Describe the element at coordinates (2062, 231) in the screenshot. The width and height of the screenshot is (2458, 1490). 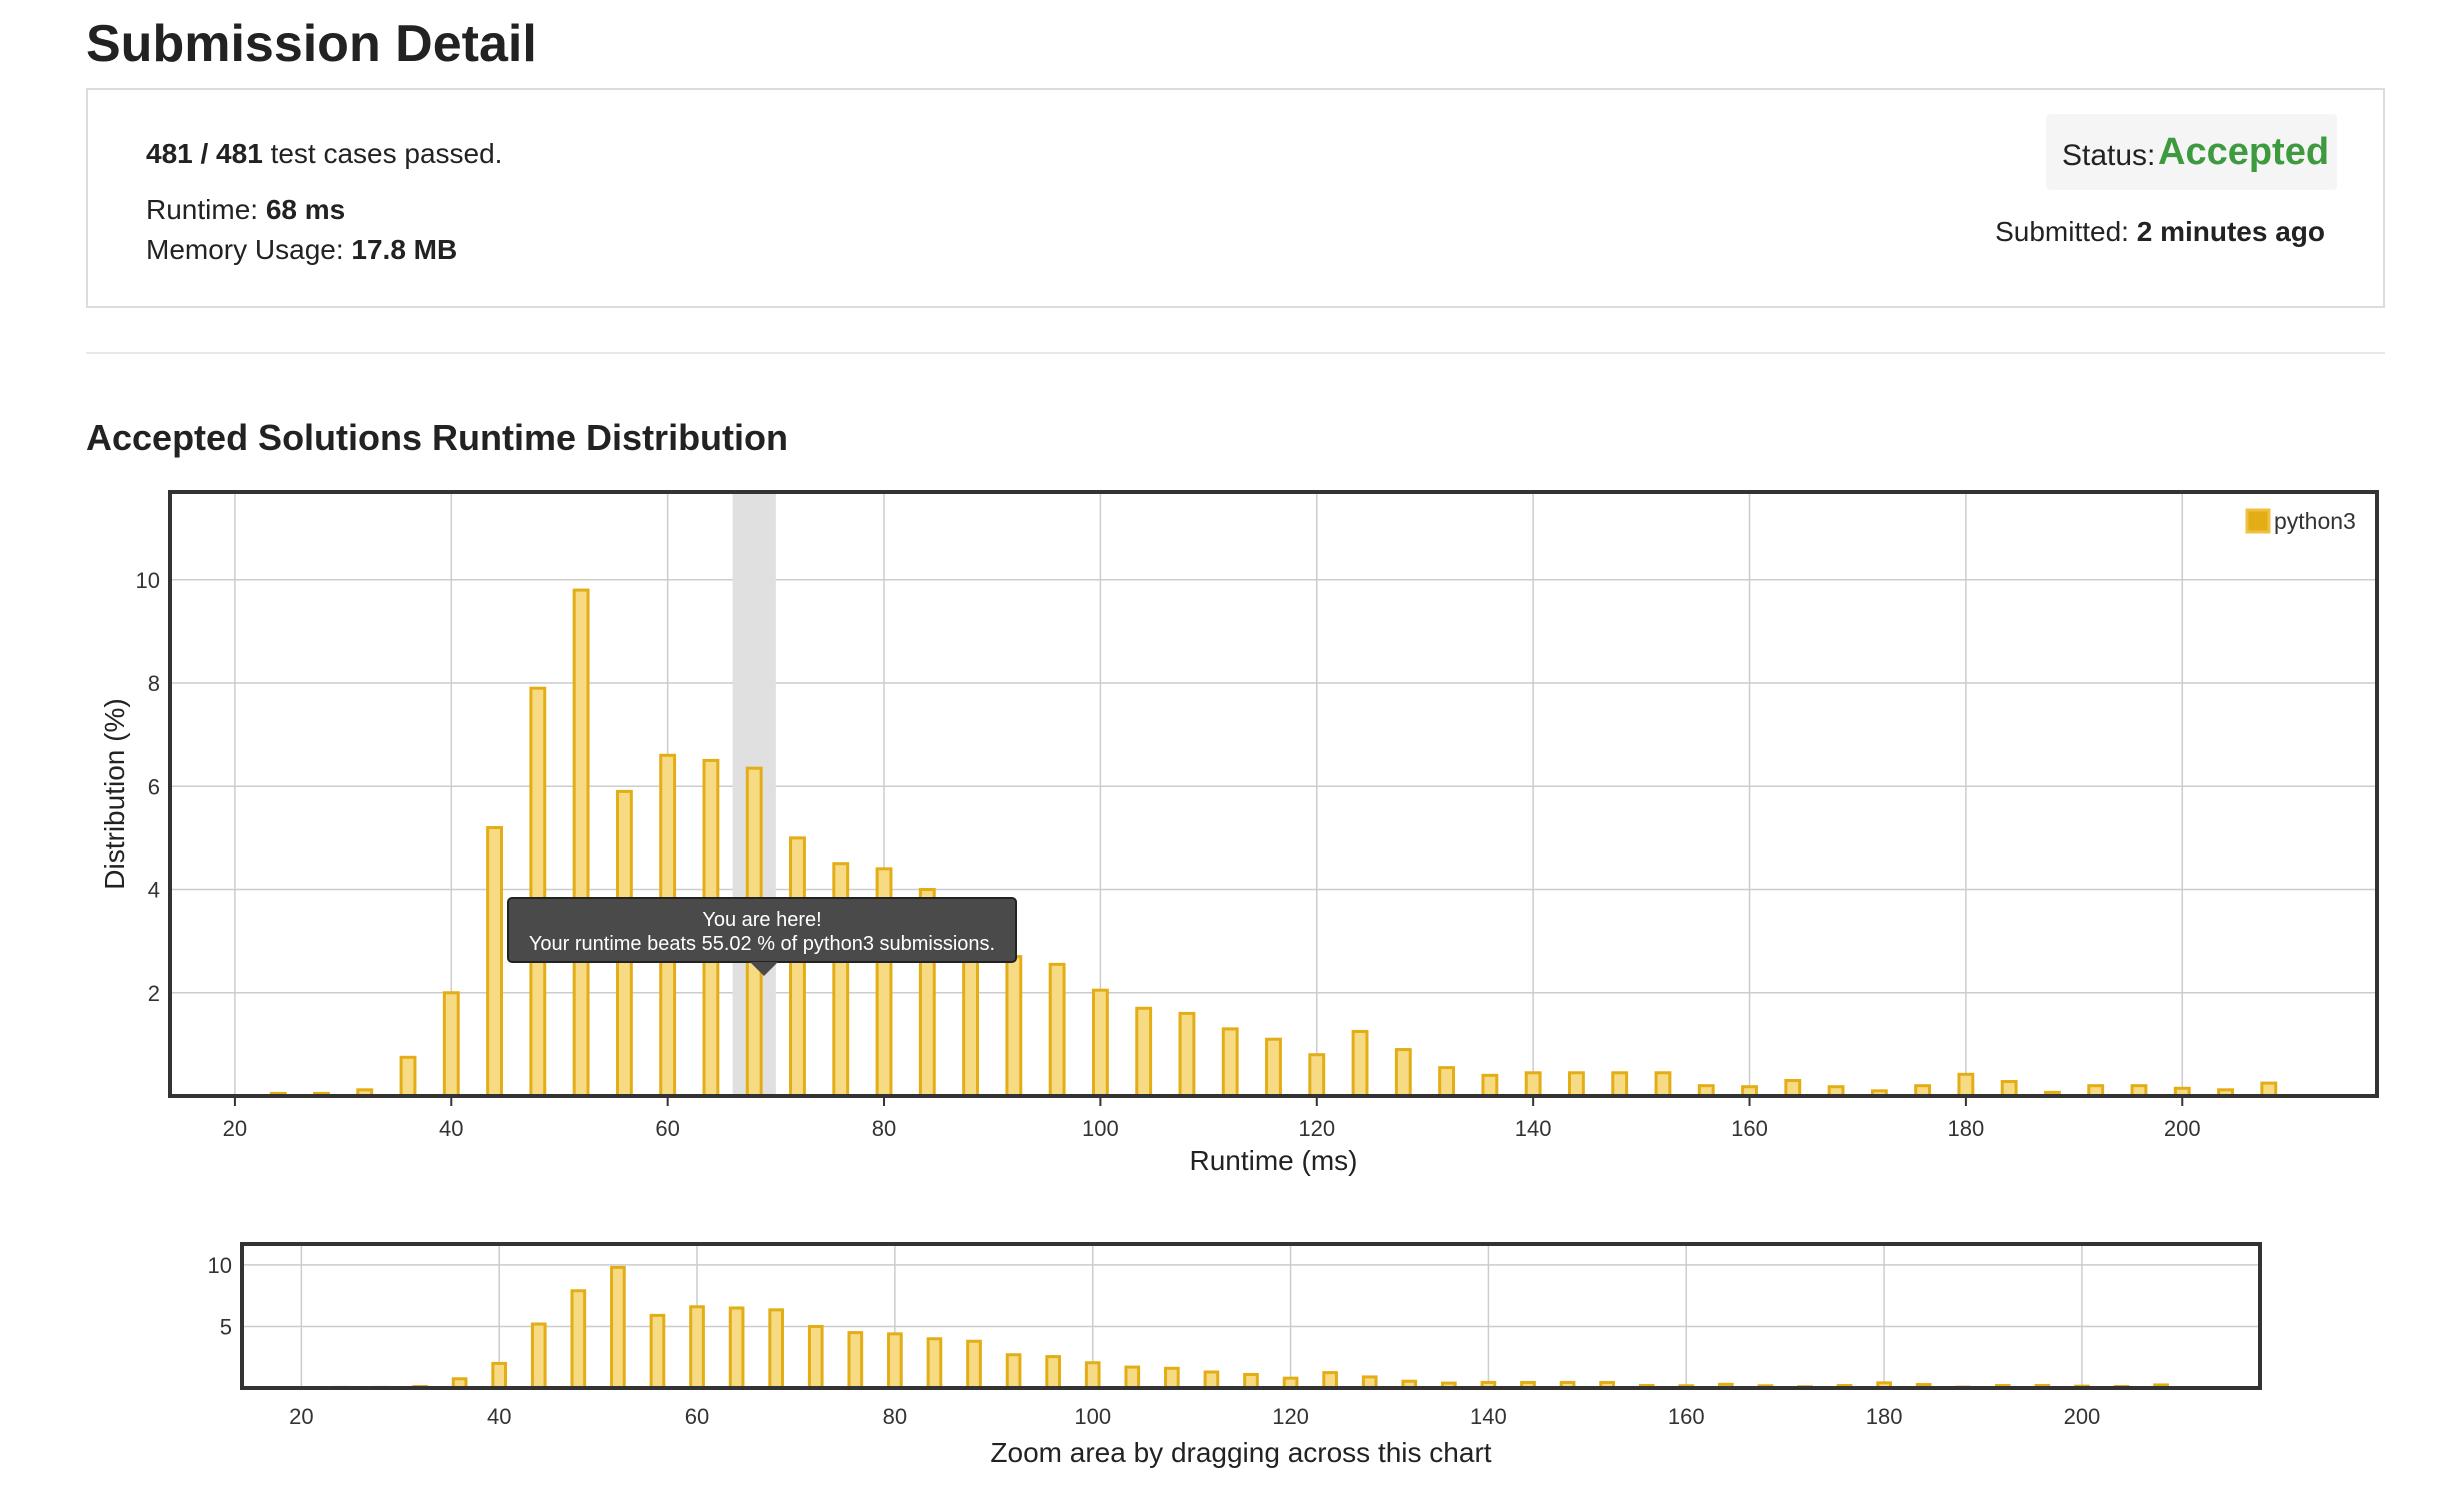
I see `submitted-label: Submitted:` at that location.